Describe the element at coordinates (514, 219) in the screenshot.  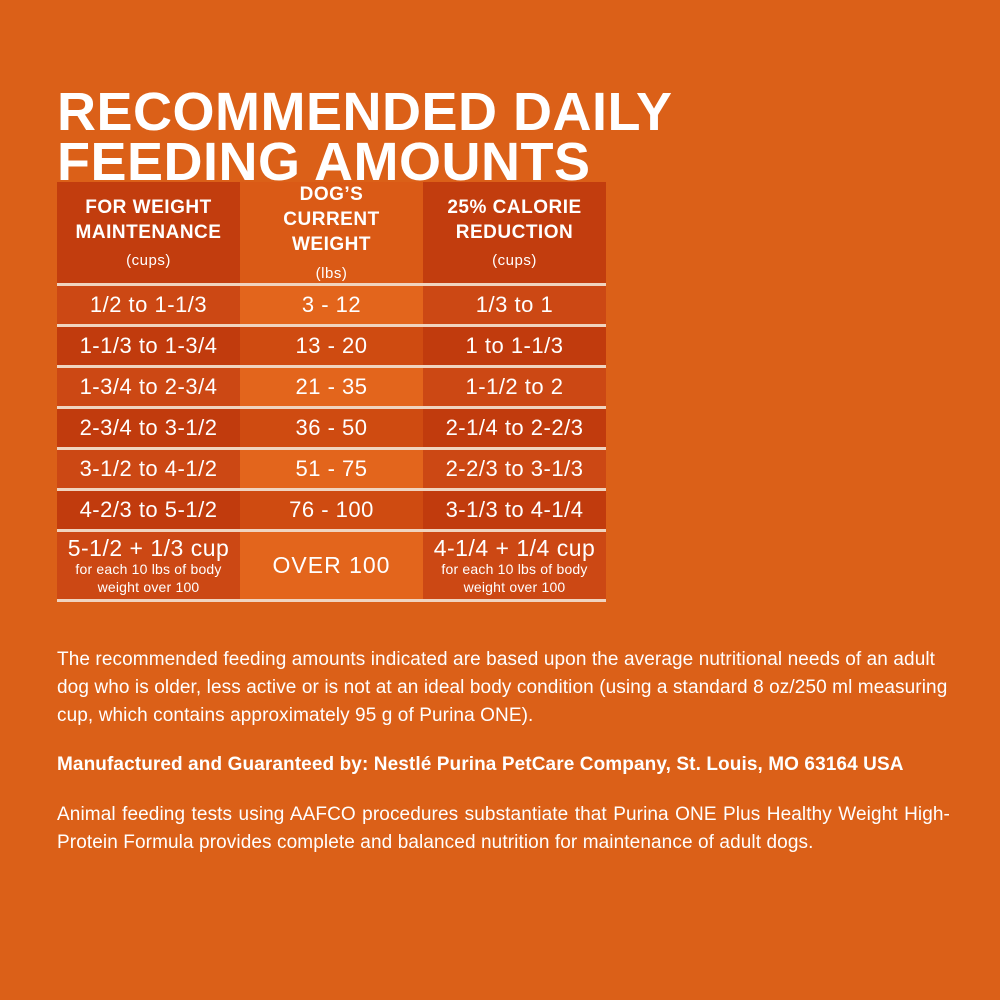
I see `header-title-reduction: 25% CALORIE REDUCTION` at that location.